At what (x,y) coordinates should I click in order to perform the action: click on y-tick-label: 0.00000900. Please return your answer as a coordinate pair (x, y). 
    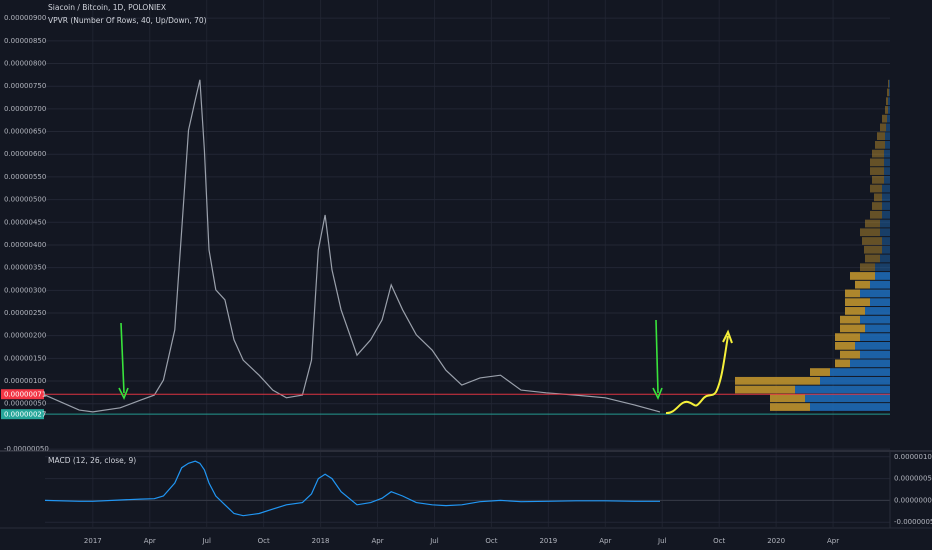
    Looking at the image, I should click on (25, 18).